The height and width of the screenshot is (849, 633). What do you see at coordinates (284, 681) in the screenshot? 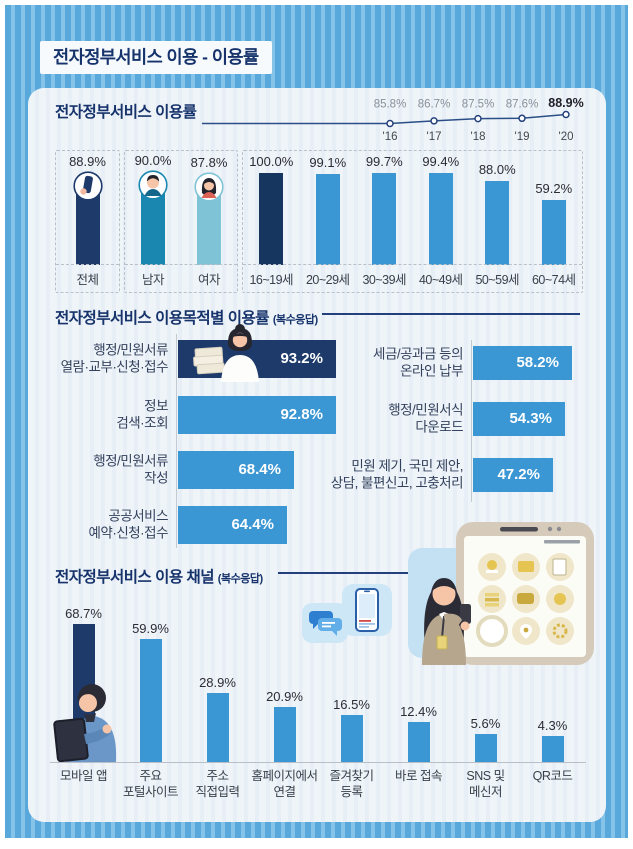
I see `bar-column: 20.9%` at bounding box center [284, 681].